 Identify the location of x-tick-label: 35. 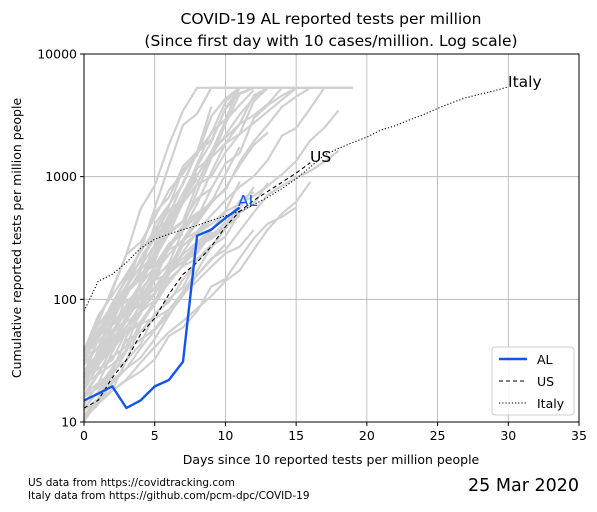
(579, 435).